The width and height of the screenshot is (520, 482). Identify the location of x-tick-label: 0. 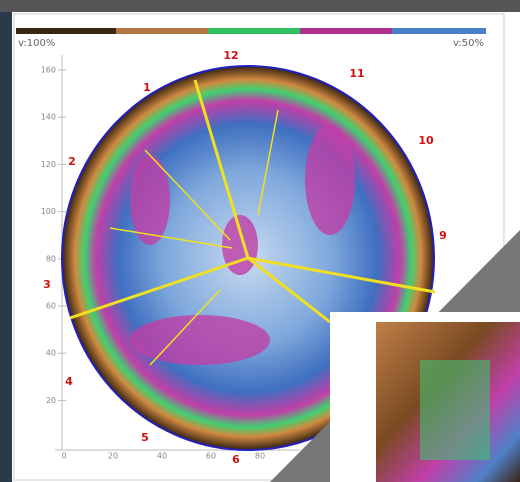
(63, 456).